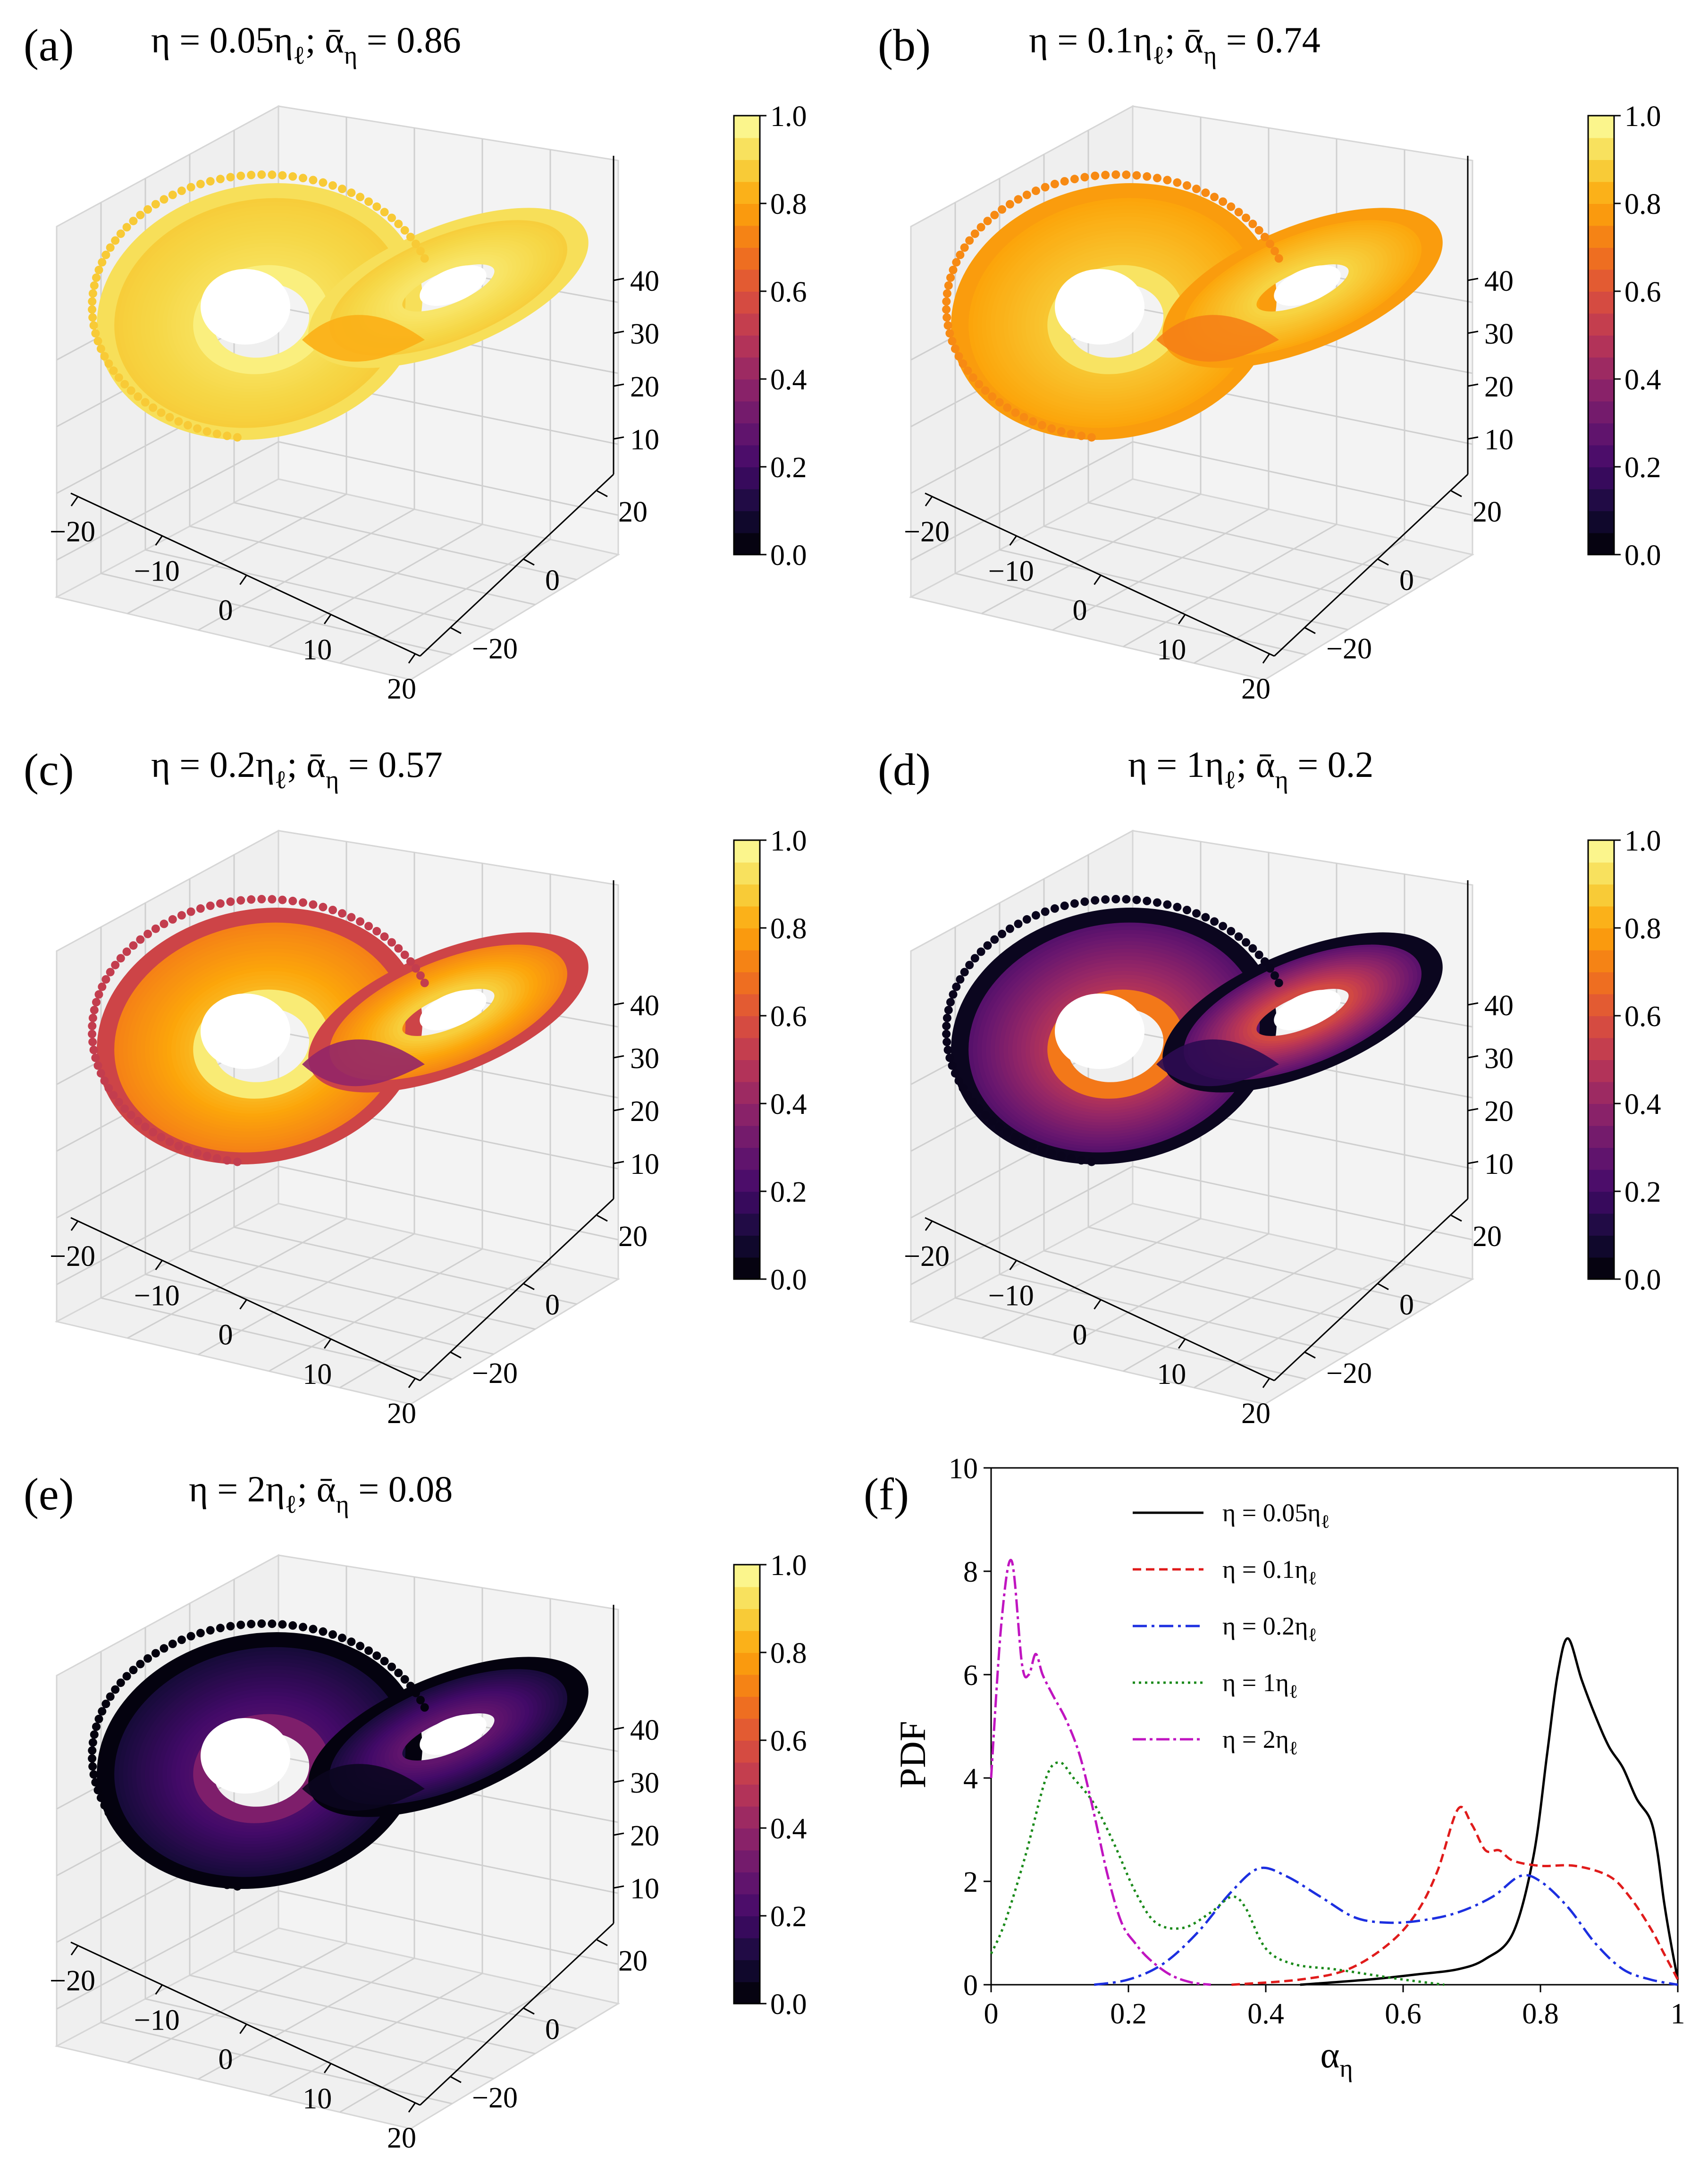 This screenshot has width=1708, height=2157. What do you see at coordinates (912, 1754) in the screenshot?
I see `y-axis-label: PDF` at bounding box center [912, 1754].